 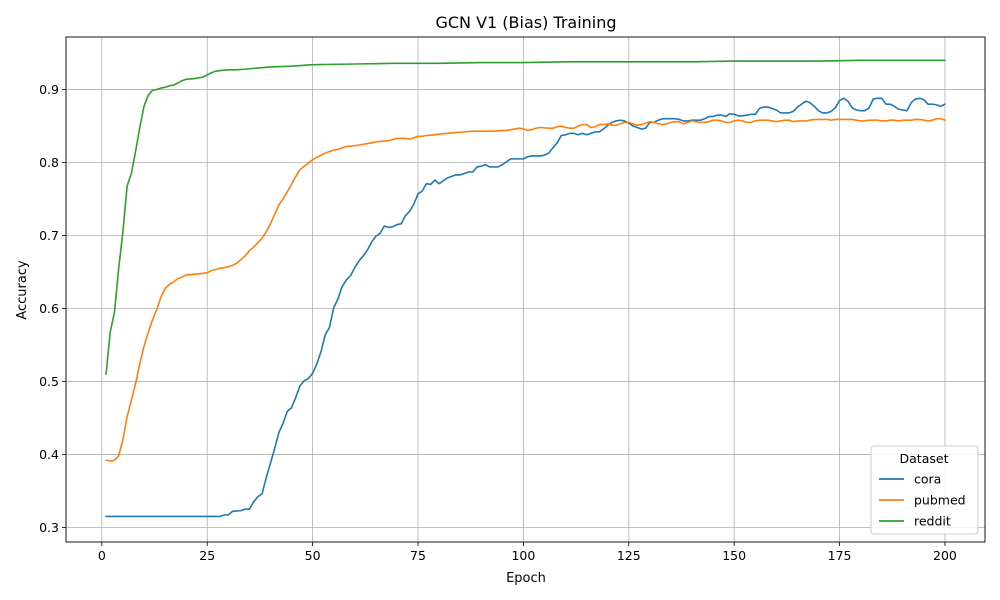 I want to click on y-tick-label: 0.6, so click(x=49, y=308).